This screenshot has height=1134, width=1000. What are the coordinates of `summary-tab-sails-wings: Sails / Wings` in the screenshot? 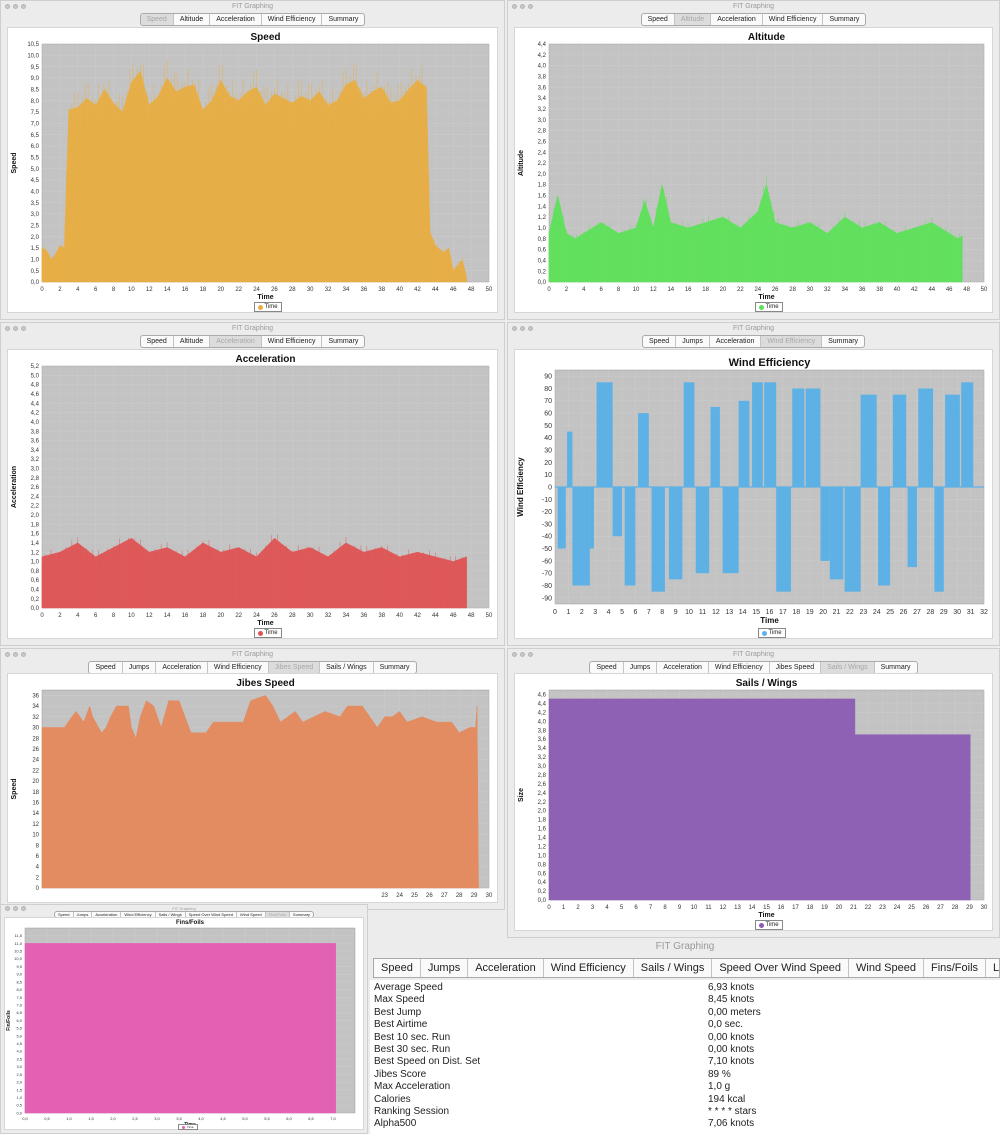 It's located at (673, 968).